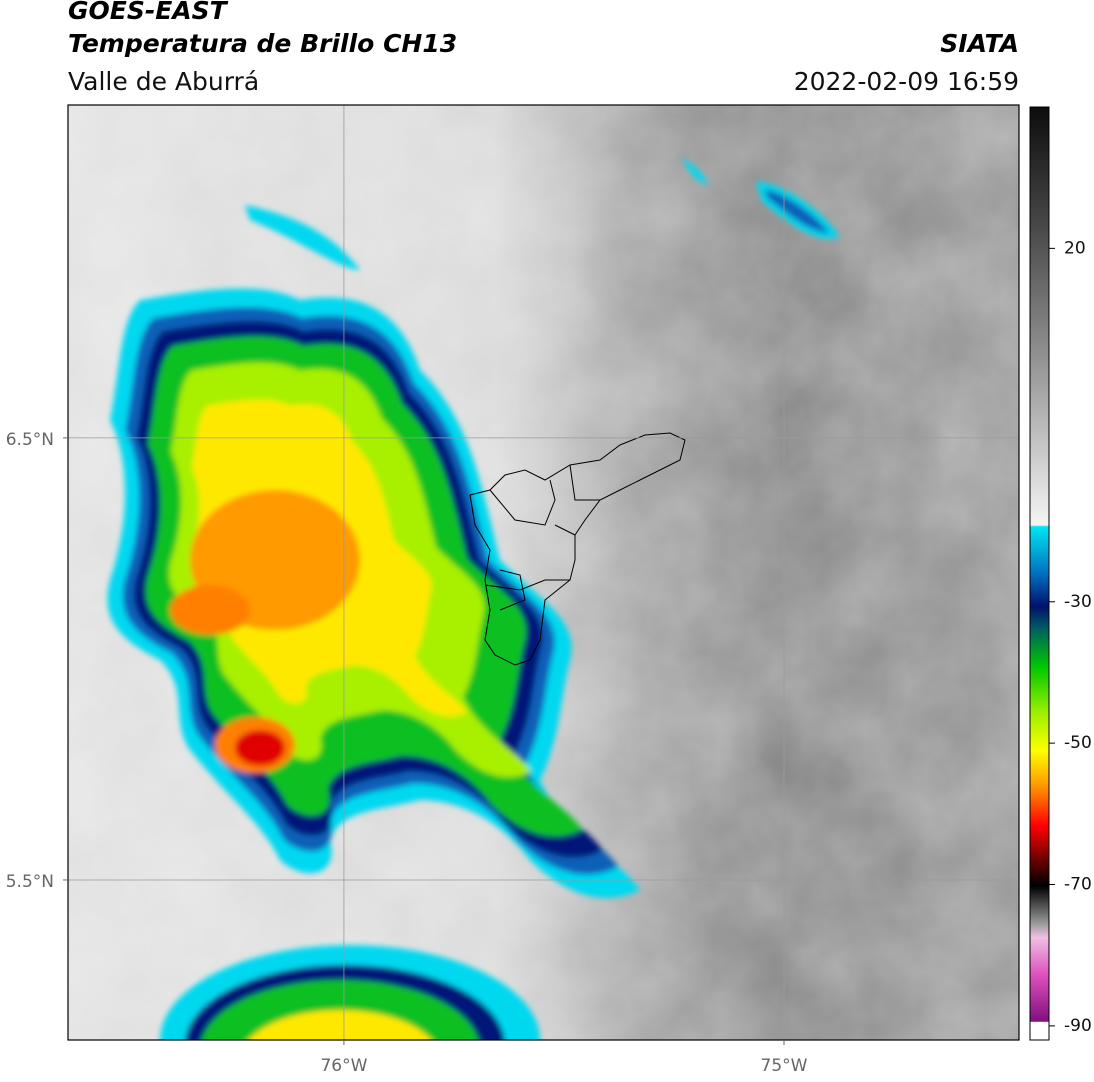 The image size is (1094, 1082). What do you see at coordinates (30, 440) in the screenshot?
I see `y-tick-label: 6.5°N` at bounding box center [30, 440].